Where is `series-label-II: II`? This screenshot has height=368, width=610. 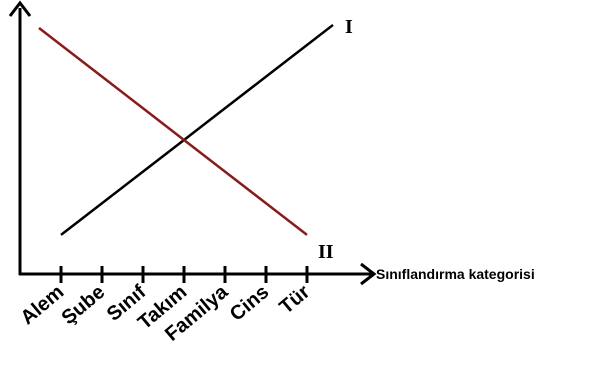 series-label-II: II is located at coordinates (326, 252).